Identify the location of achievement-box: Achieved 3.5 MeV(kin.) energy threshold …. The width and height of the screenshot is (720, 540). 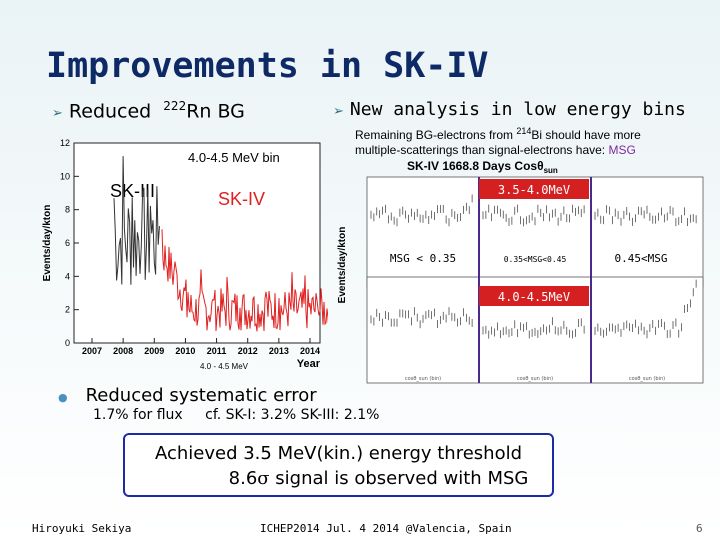
(338, 465).